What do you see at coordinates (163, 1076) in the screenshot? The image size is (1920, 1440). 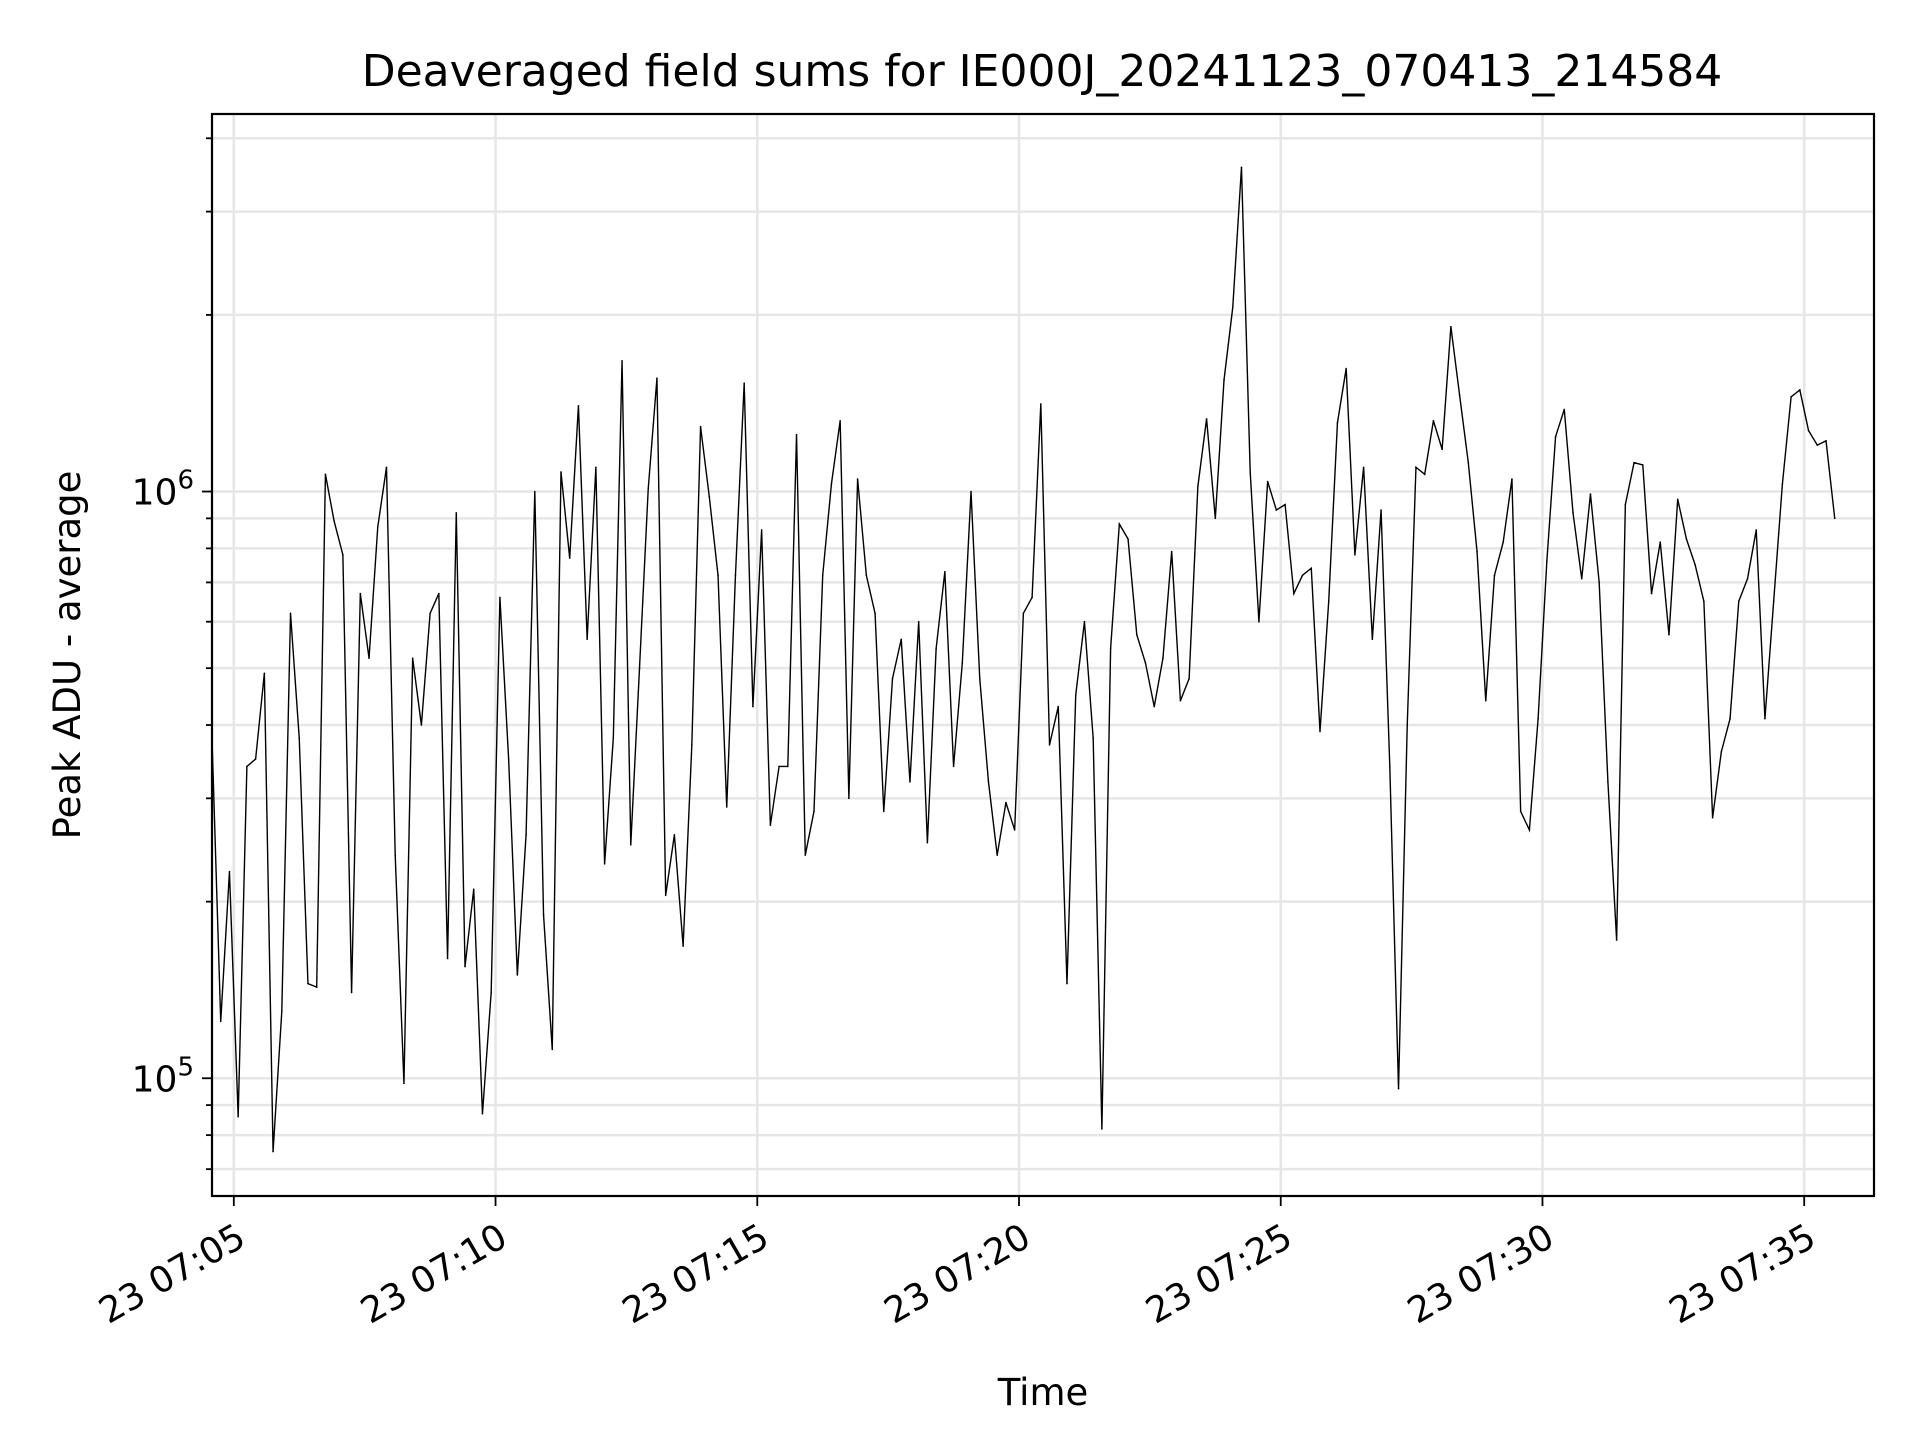 I see `y-tick-label: 105` at bounding box center [163, 1076].